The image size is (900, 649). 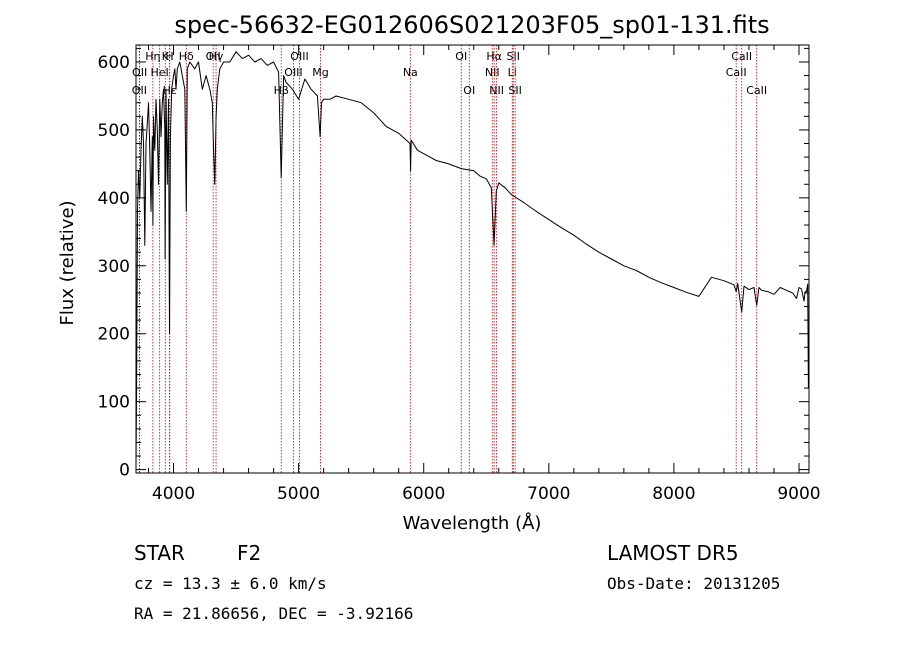 I want to click on object-class: STAR, so click(x=159, y=553).